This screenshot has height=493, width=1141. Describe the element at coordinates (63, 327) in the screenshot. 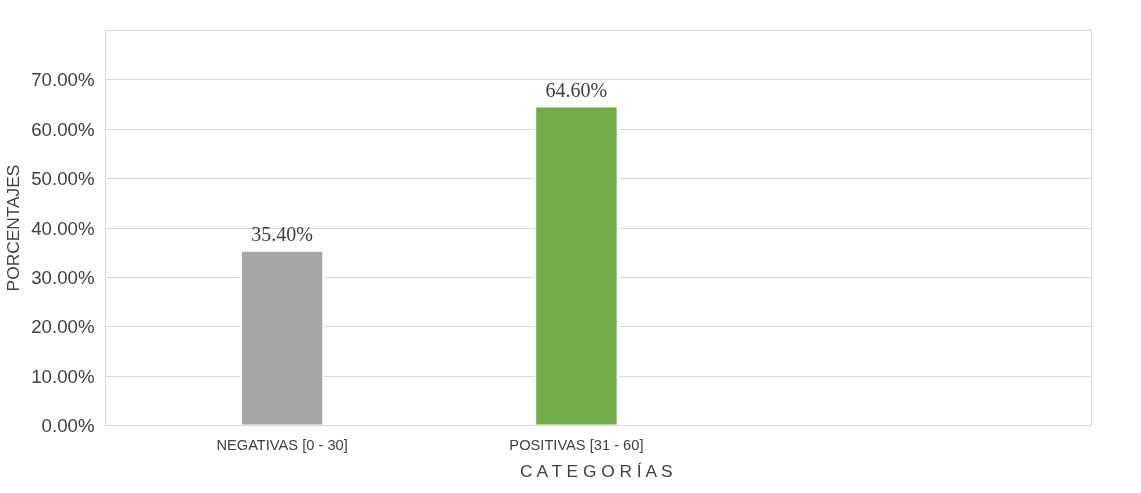

I see `y-tick-label: 20.00%` at that location.